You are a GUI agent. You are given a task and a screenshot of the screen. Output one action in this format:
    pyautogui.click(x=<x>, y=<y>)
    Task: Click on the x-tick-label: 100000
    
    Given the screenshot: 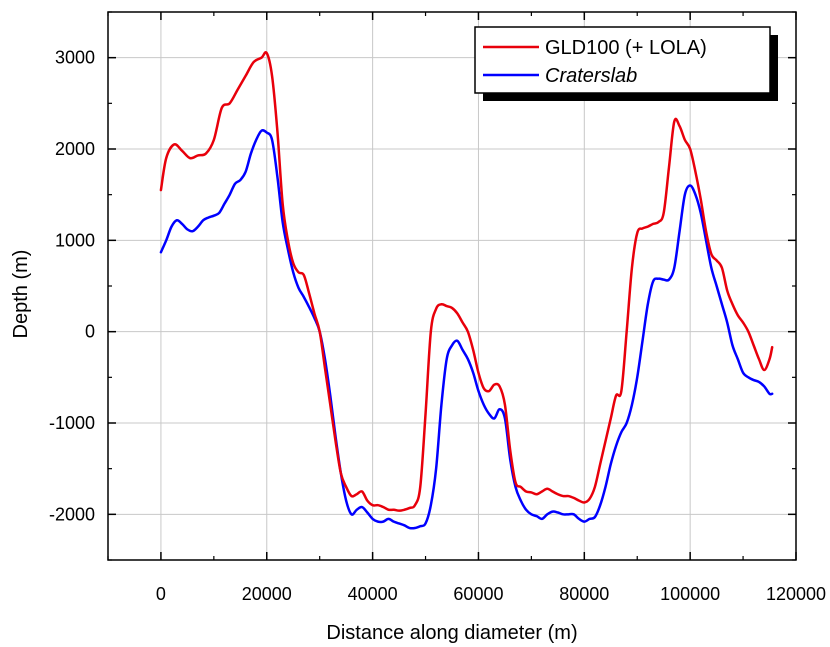 What is the action you would take?
    pyautogui.click(x=690, y=594)
    